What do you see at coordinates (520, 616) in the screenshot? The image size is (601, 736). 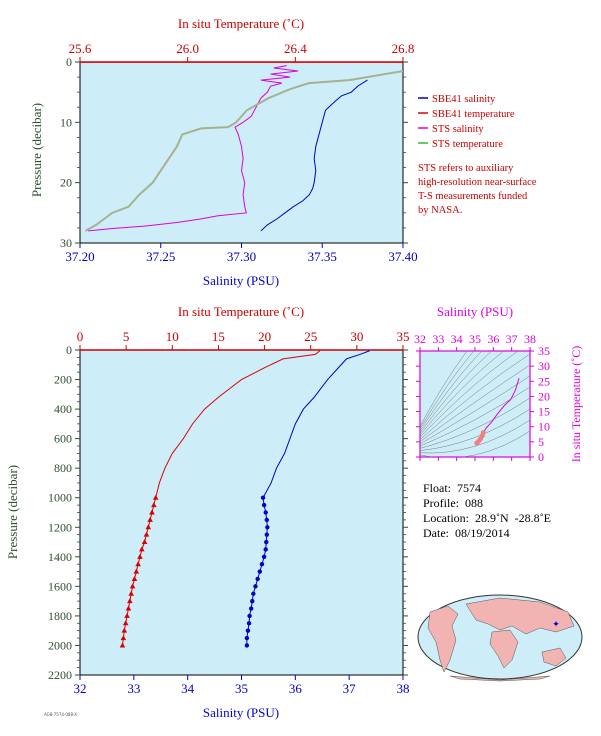 I see `map-land-eurasia` at bounding box center [520, 616].